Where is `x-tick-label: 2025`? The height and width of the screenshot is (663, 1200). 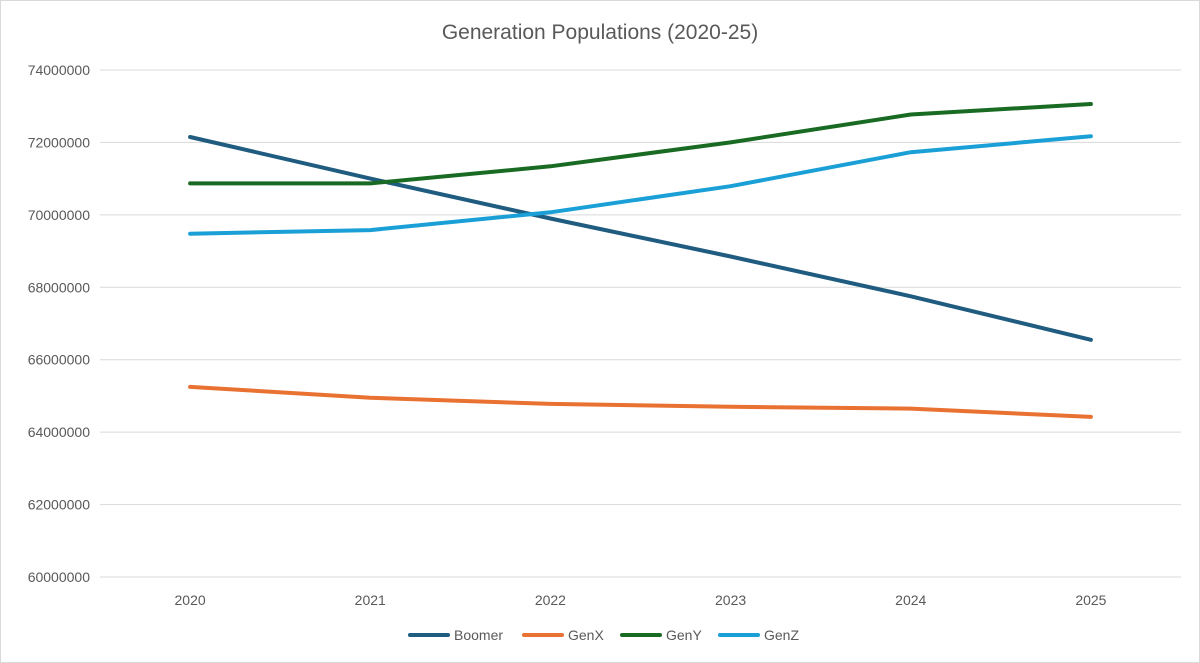 x-tick-label: 2025 is located at coordinates (1090, 600).